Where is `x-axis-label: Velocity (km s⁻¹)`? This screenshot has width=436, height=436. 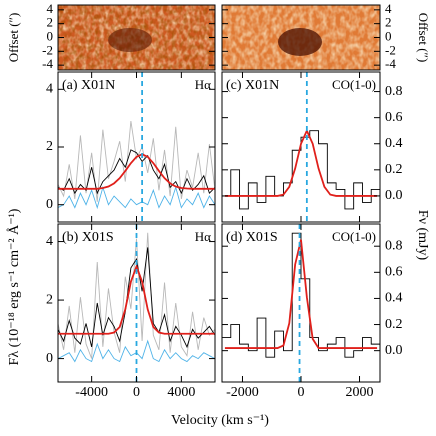 x-axis-label: Velocity (km s⁻¹) is located at coordinates (220, 420).